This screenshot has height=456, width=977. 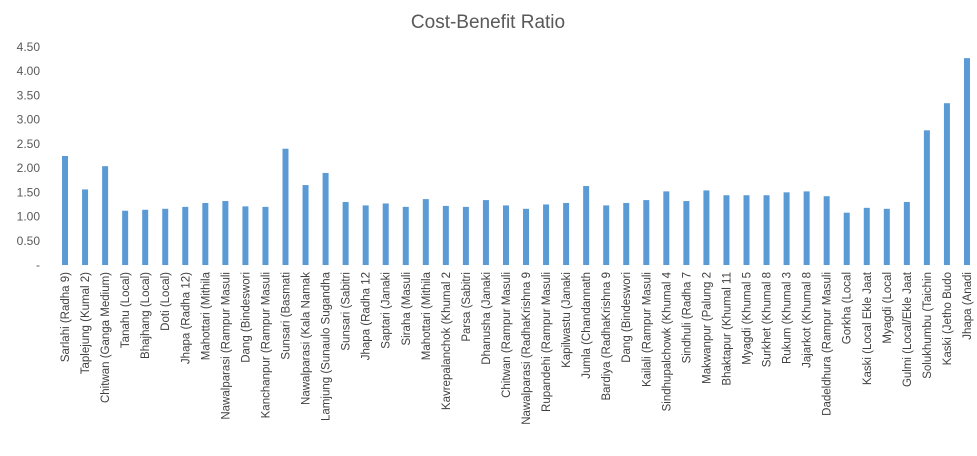 I want to click on x-tick-label: Rupandehi (Rampur Masuli, so click(x=547, y=342).